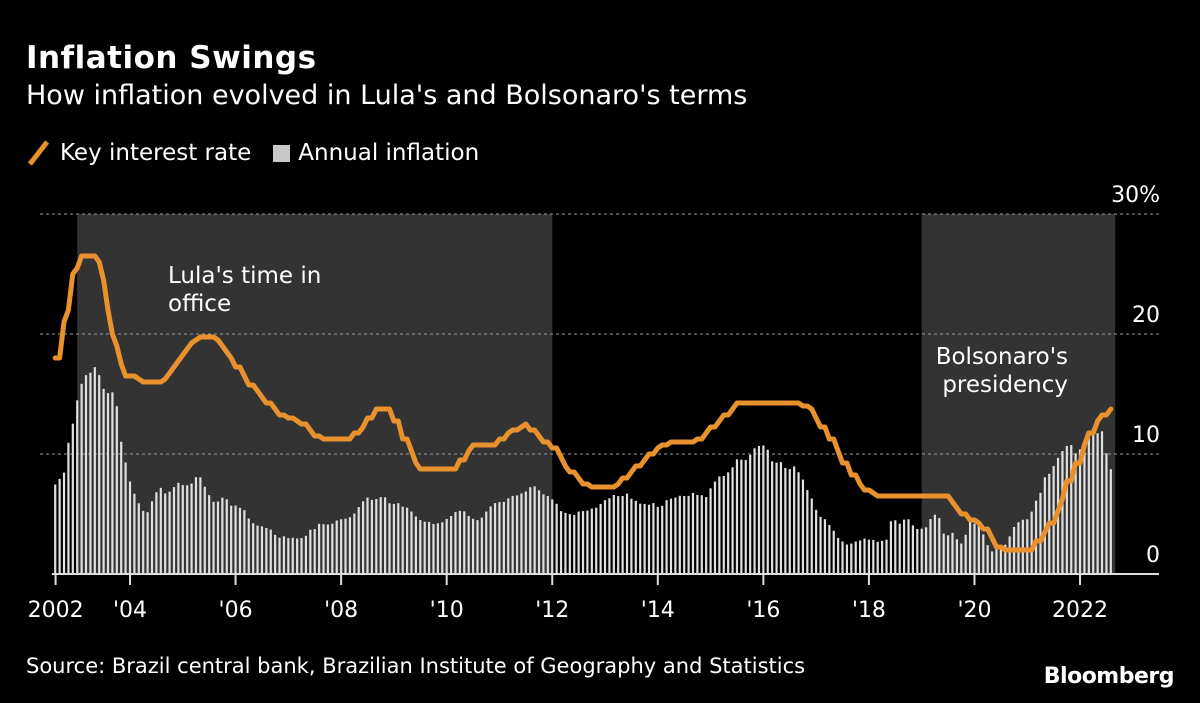 The width and height of the screenshot is (1200, 703). I want to click on legend-label-rate: Key interest rate, so click(156, 153).